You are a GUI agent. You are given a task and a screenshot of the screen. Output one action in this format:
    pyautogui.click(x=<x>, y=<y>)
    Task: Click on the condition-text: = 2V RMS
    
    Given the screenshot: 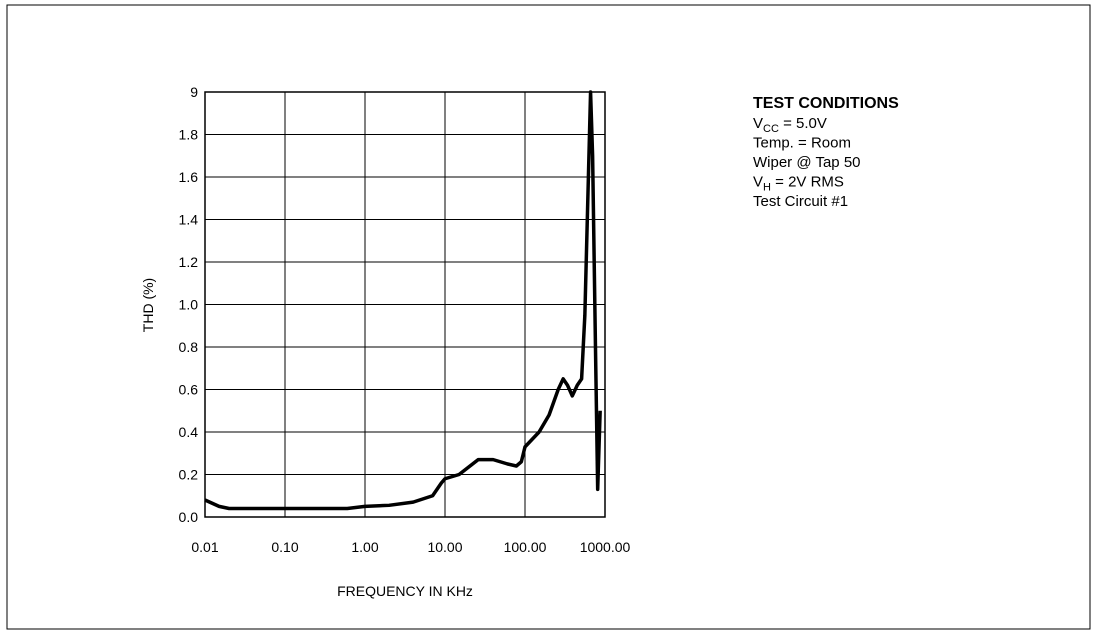 What is the action you would take?
    pyautogui.click(x=807, y=182)
    